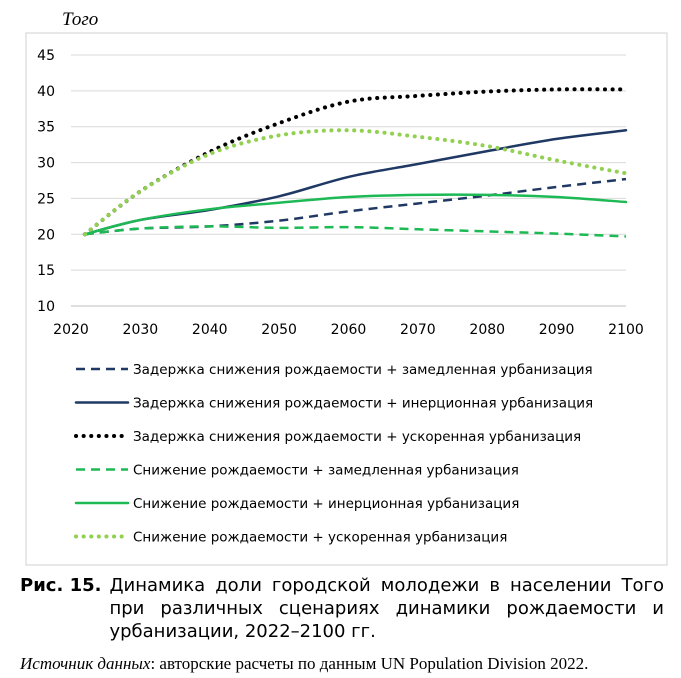  What do you see at coordinates (46, 199) in the screenshot?
I see `y-tick-label: 25` at bounding box center [46, 199].